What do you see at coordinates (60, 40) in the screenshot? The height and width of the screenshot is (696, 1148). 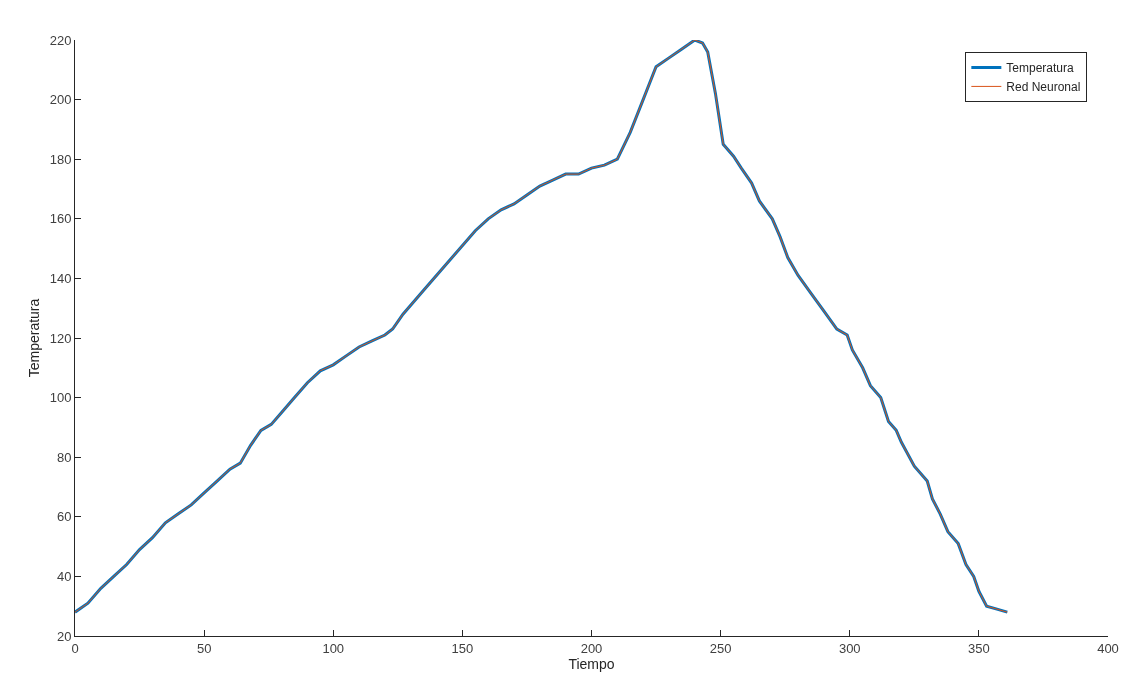 I see `y-tick-label: 220` at bounding box center [60, 40].